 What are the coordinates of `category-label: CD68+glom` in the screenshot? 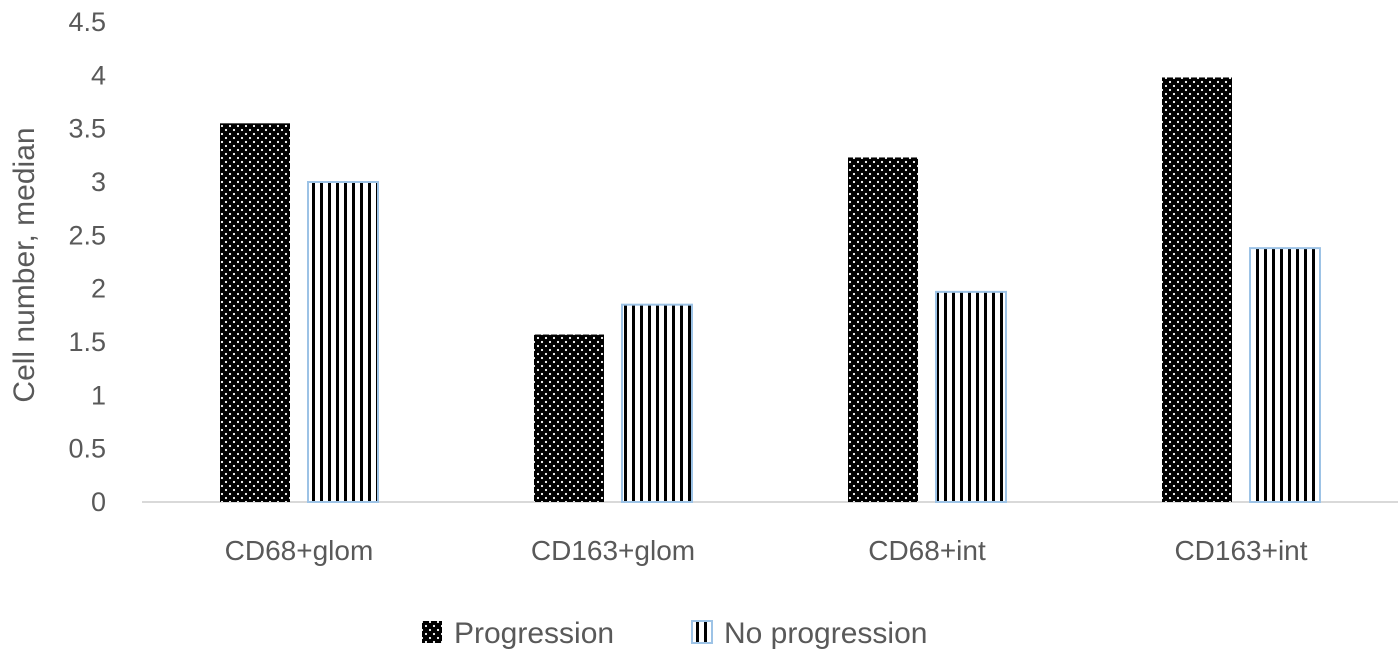 It's located at (299, 550).